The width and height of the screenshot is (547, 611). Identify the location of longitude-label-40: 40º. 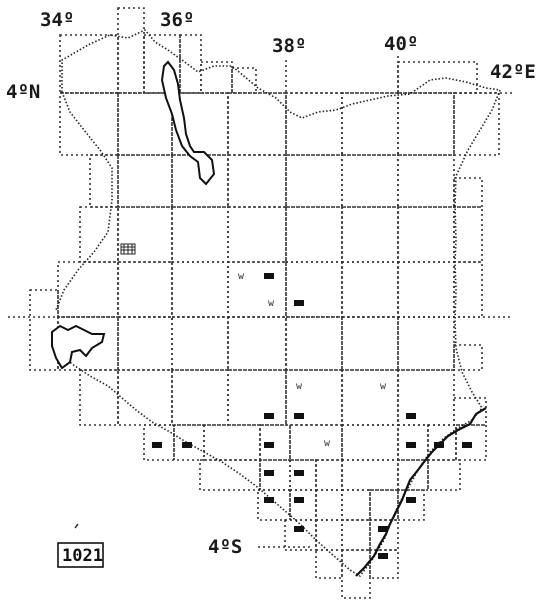
(401, 44).